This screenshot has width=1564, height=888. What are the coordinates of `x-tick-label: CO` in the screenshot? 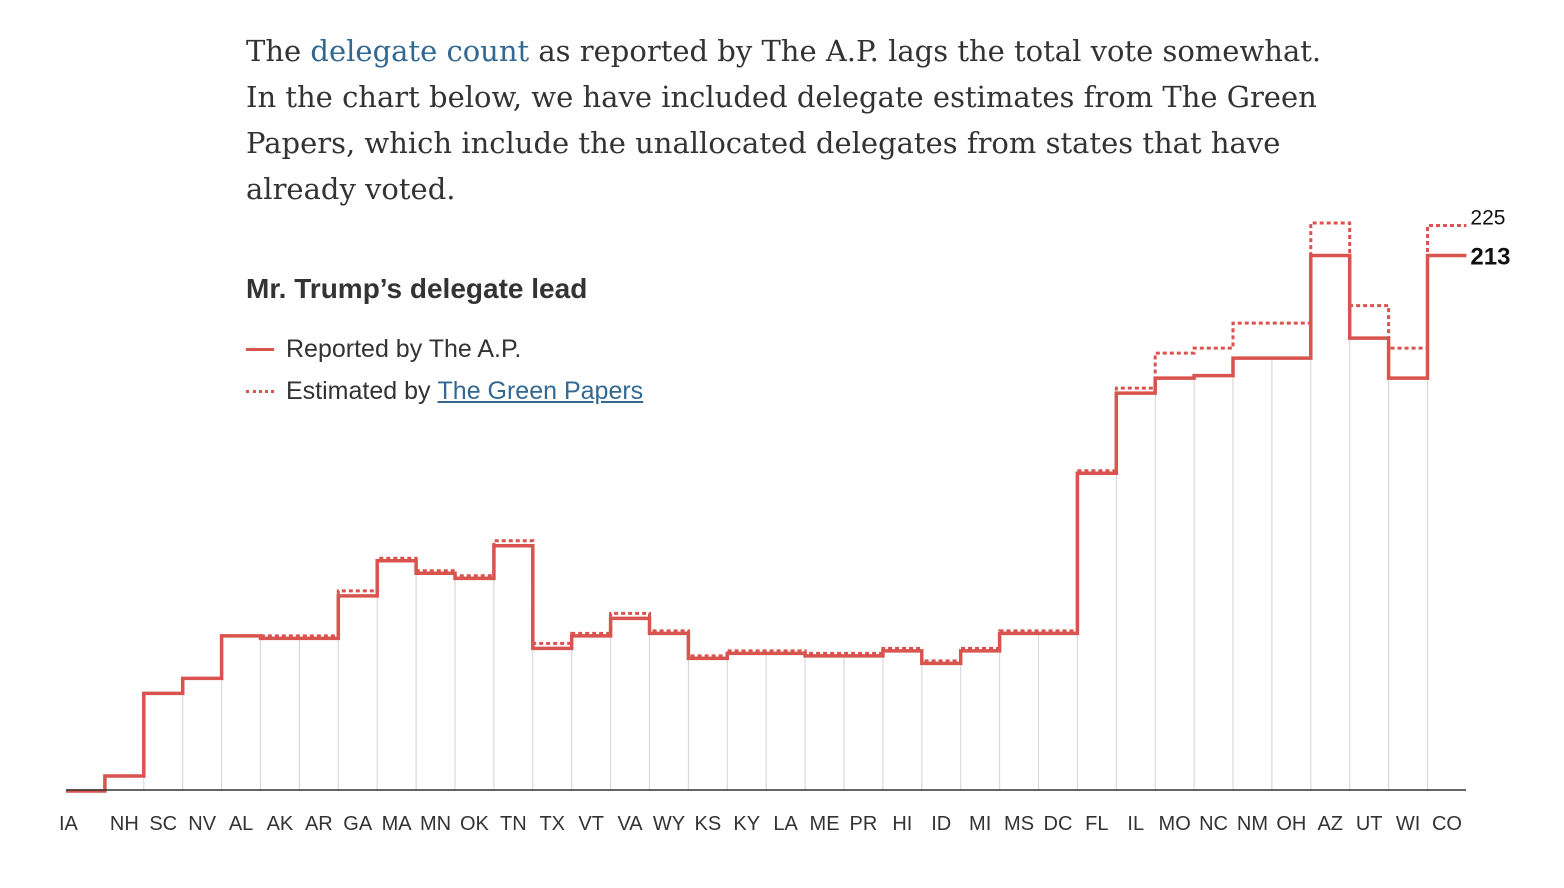 It's located at (1447, 824).